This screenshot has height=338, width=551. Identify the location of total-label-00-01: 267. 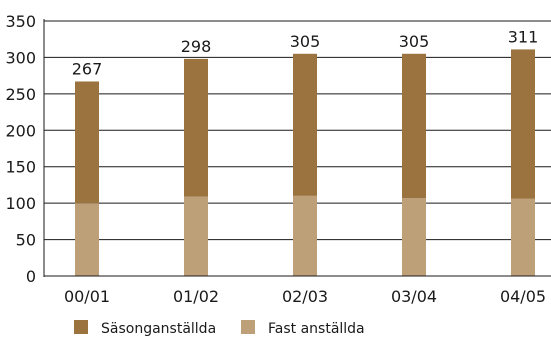
(87, 68).